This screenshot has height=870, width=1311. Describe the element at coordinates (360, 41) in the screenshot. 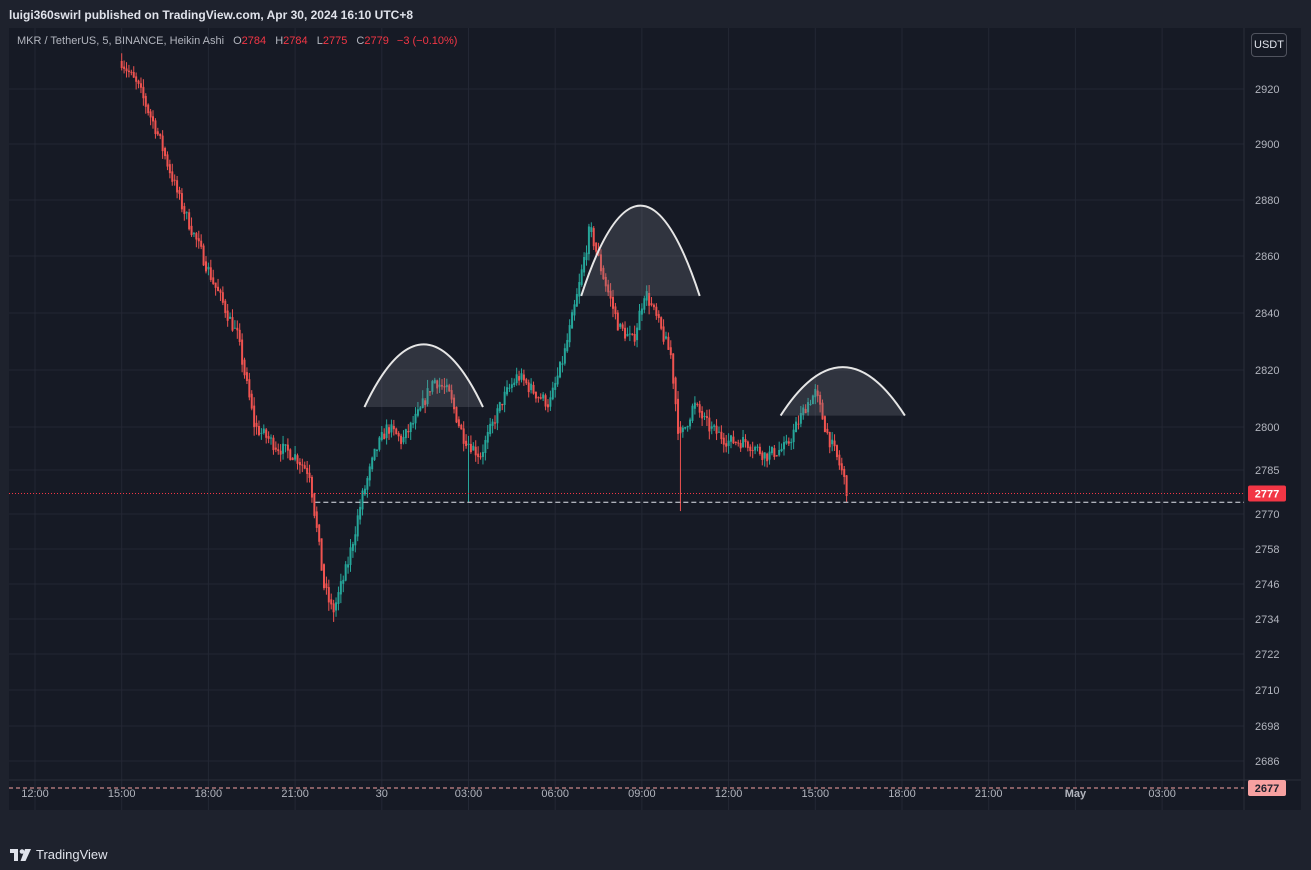

I see `close-label: C` at that location.